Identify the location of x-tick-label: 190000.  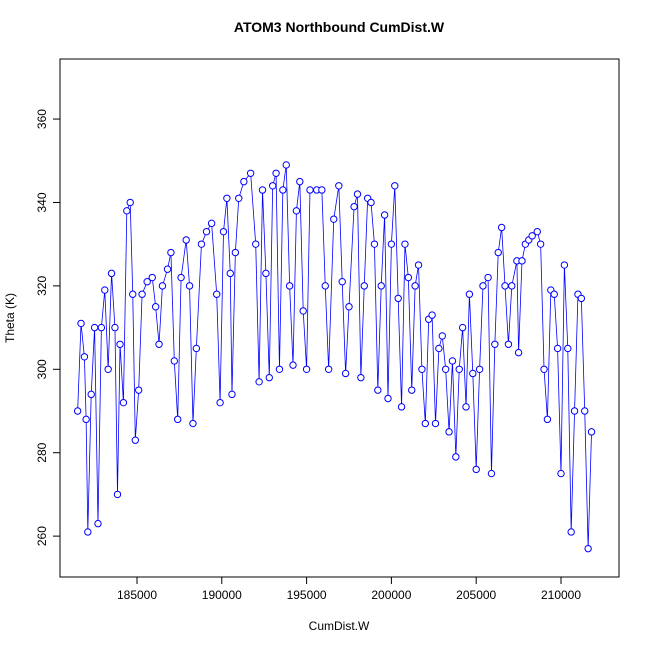
(222, 595).